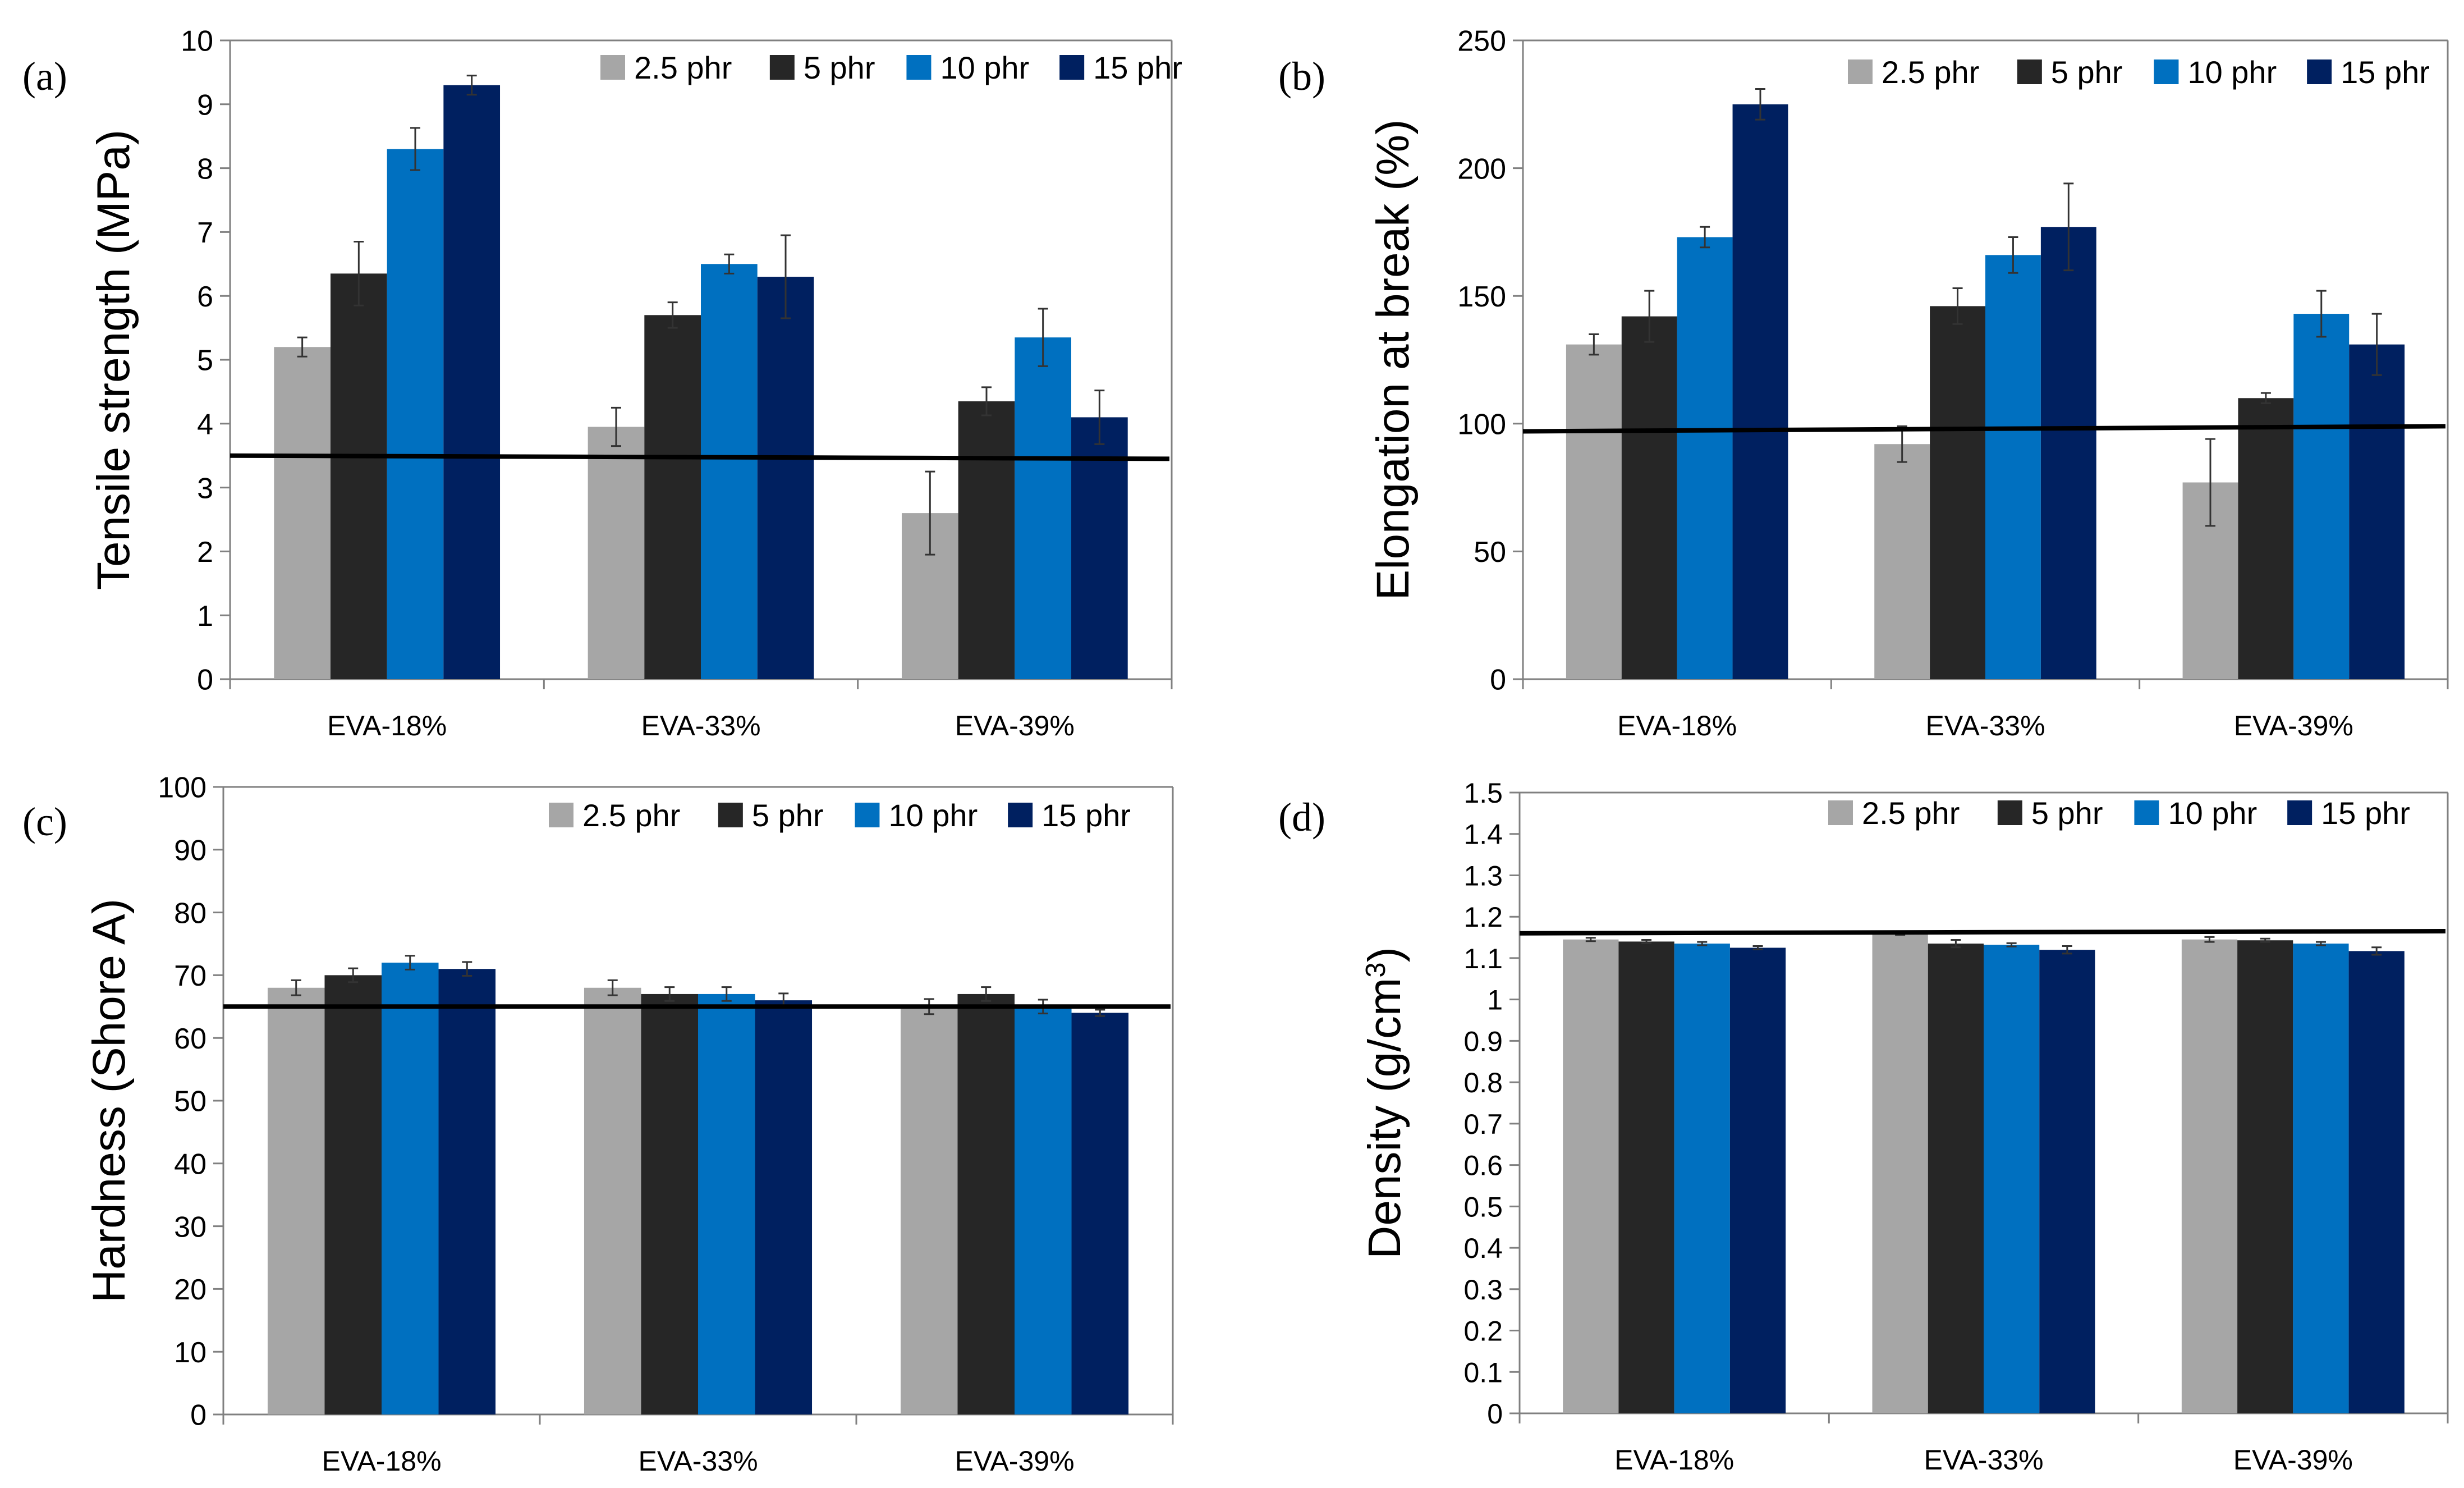  I want to click on y-tick-label: 0.1, so click(1483, 1372).